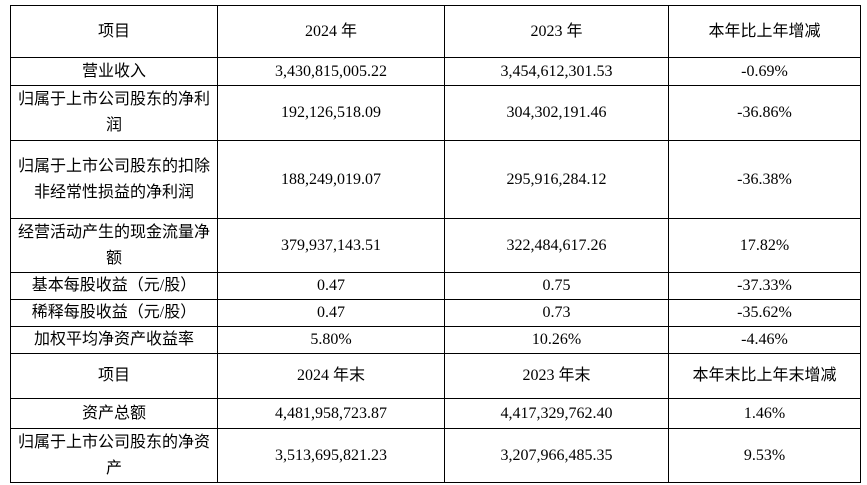  I want to click on cell-item: 营业收入, so click(114, 71).